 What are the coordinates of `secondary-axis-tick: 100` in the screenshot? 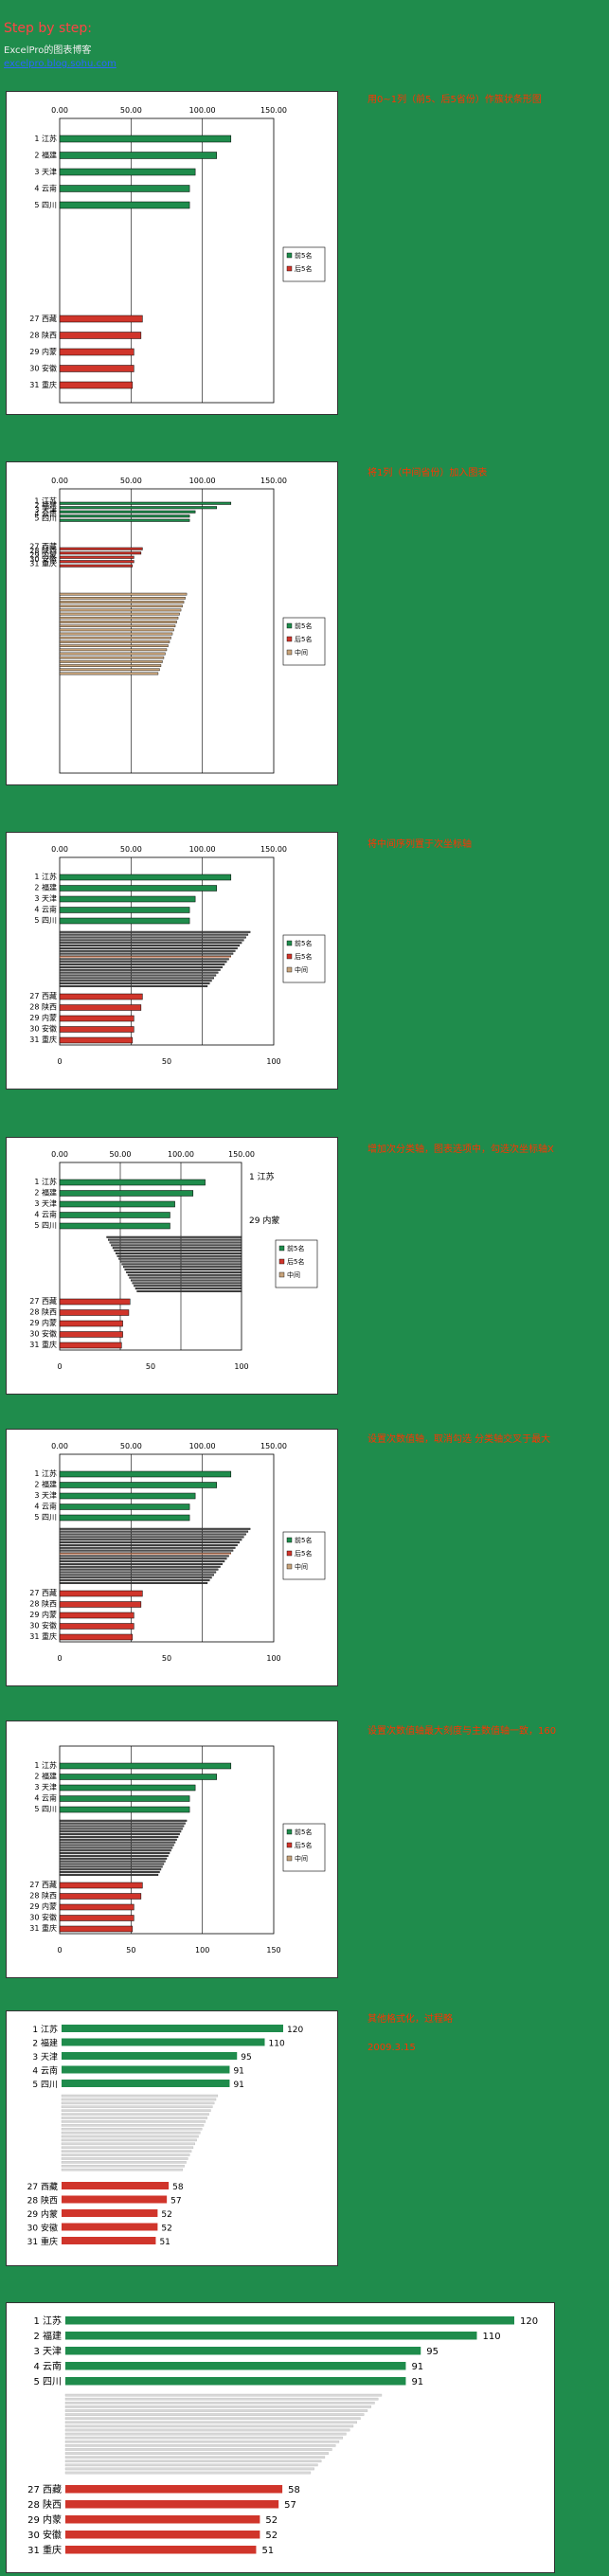 It's located at (273, 1658).